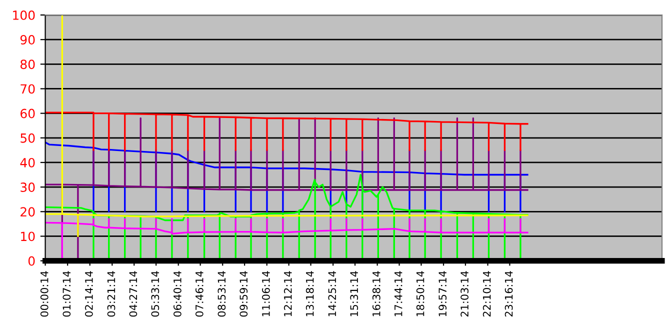 The height and width of the screenshot is (326, 666). I want to click on y-tick-label: 0, so click(31, 261).